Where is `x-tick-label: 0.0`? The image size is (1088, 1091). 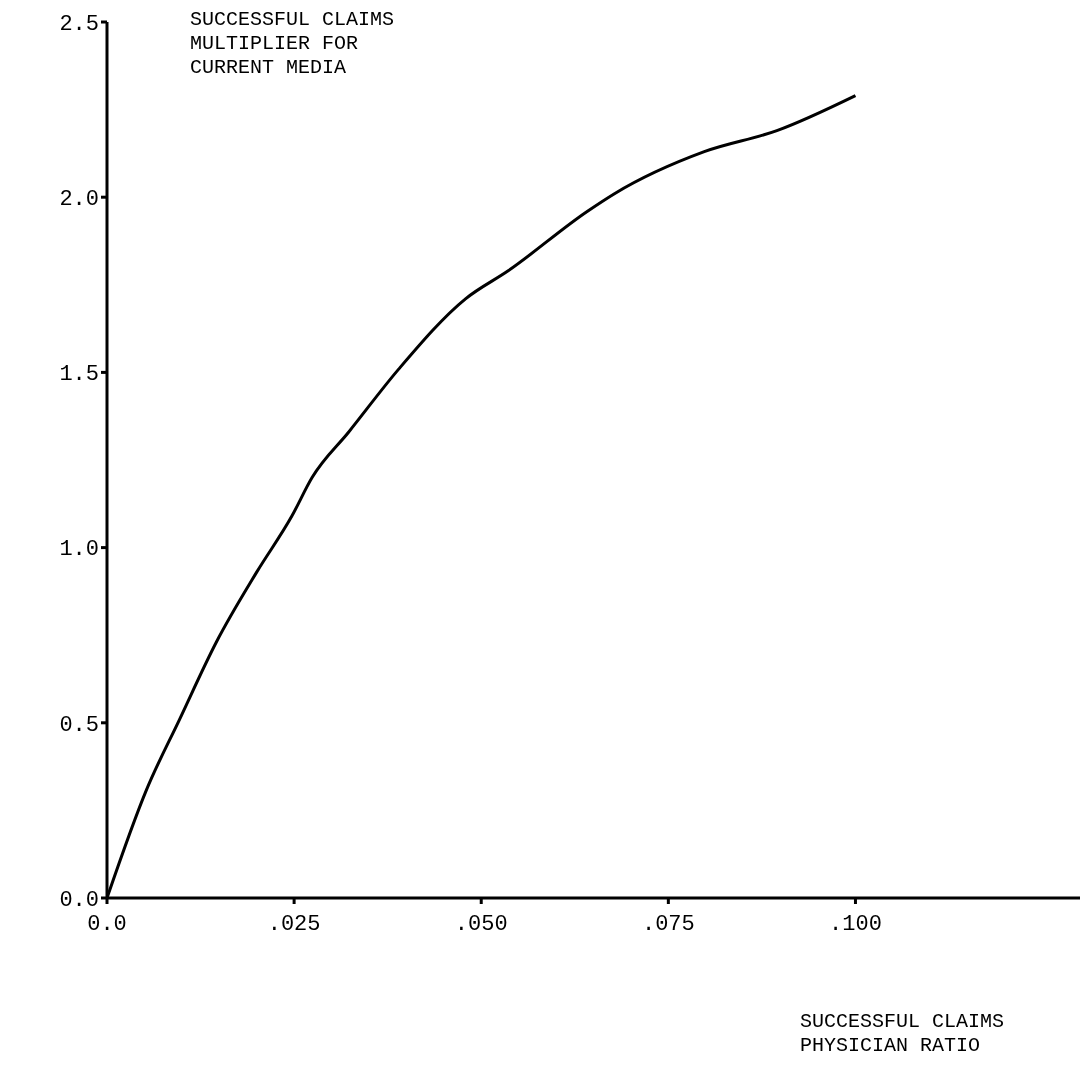 x-tick-label: 0.0 is located at coordinates (107, 924).